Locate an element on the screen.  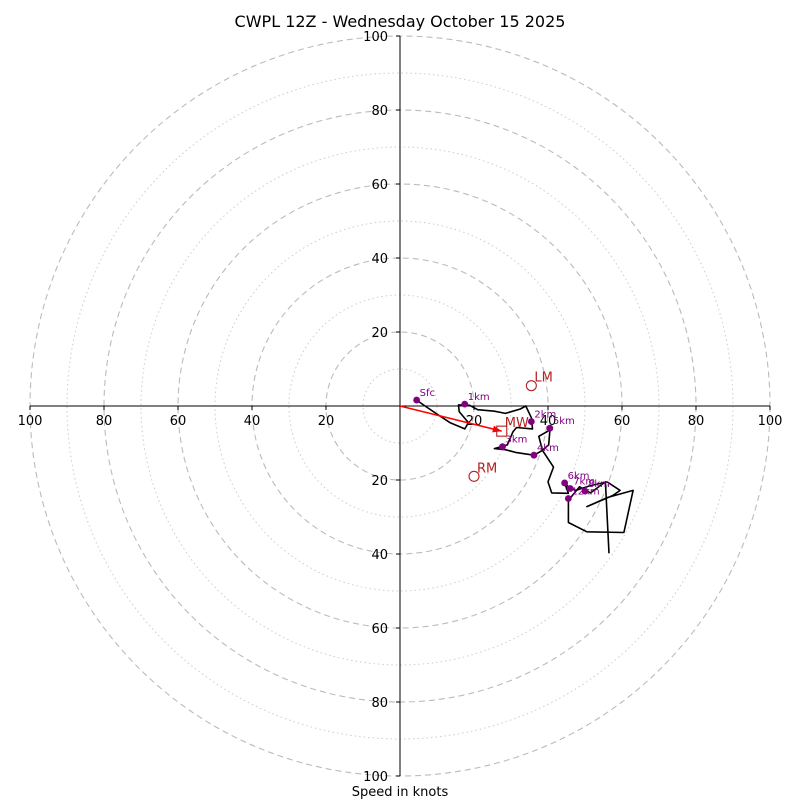
tick-label-y-pos: 80 is located at coordinates (379, 111).